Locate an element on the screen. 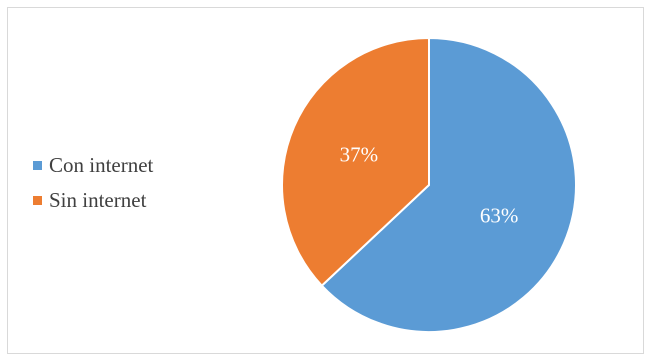  legend-item-sin-internet: Sin internet is located at coordinates (93, 200).